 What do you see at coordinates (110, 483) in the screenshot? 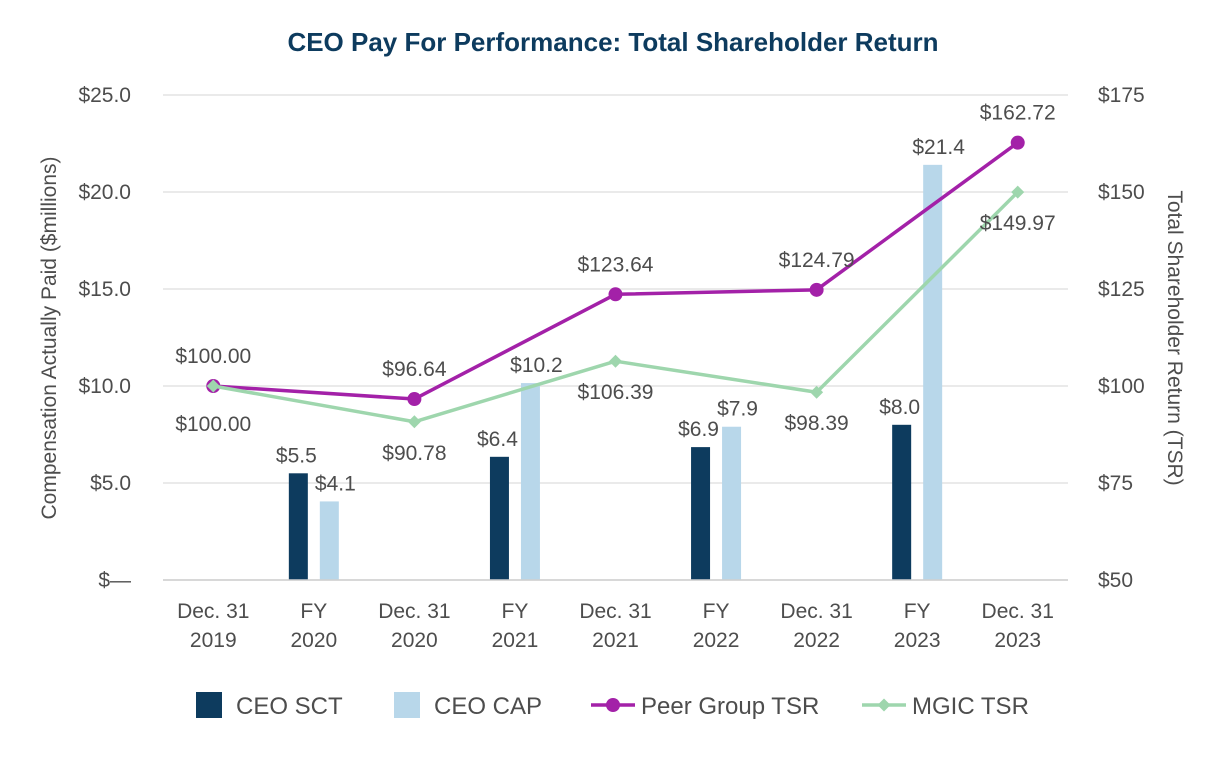
I see `y-tick-left: $5.0` at bounding box center [110, 483].